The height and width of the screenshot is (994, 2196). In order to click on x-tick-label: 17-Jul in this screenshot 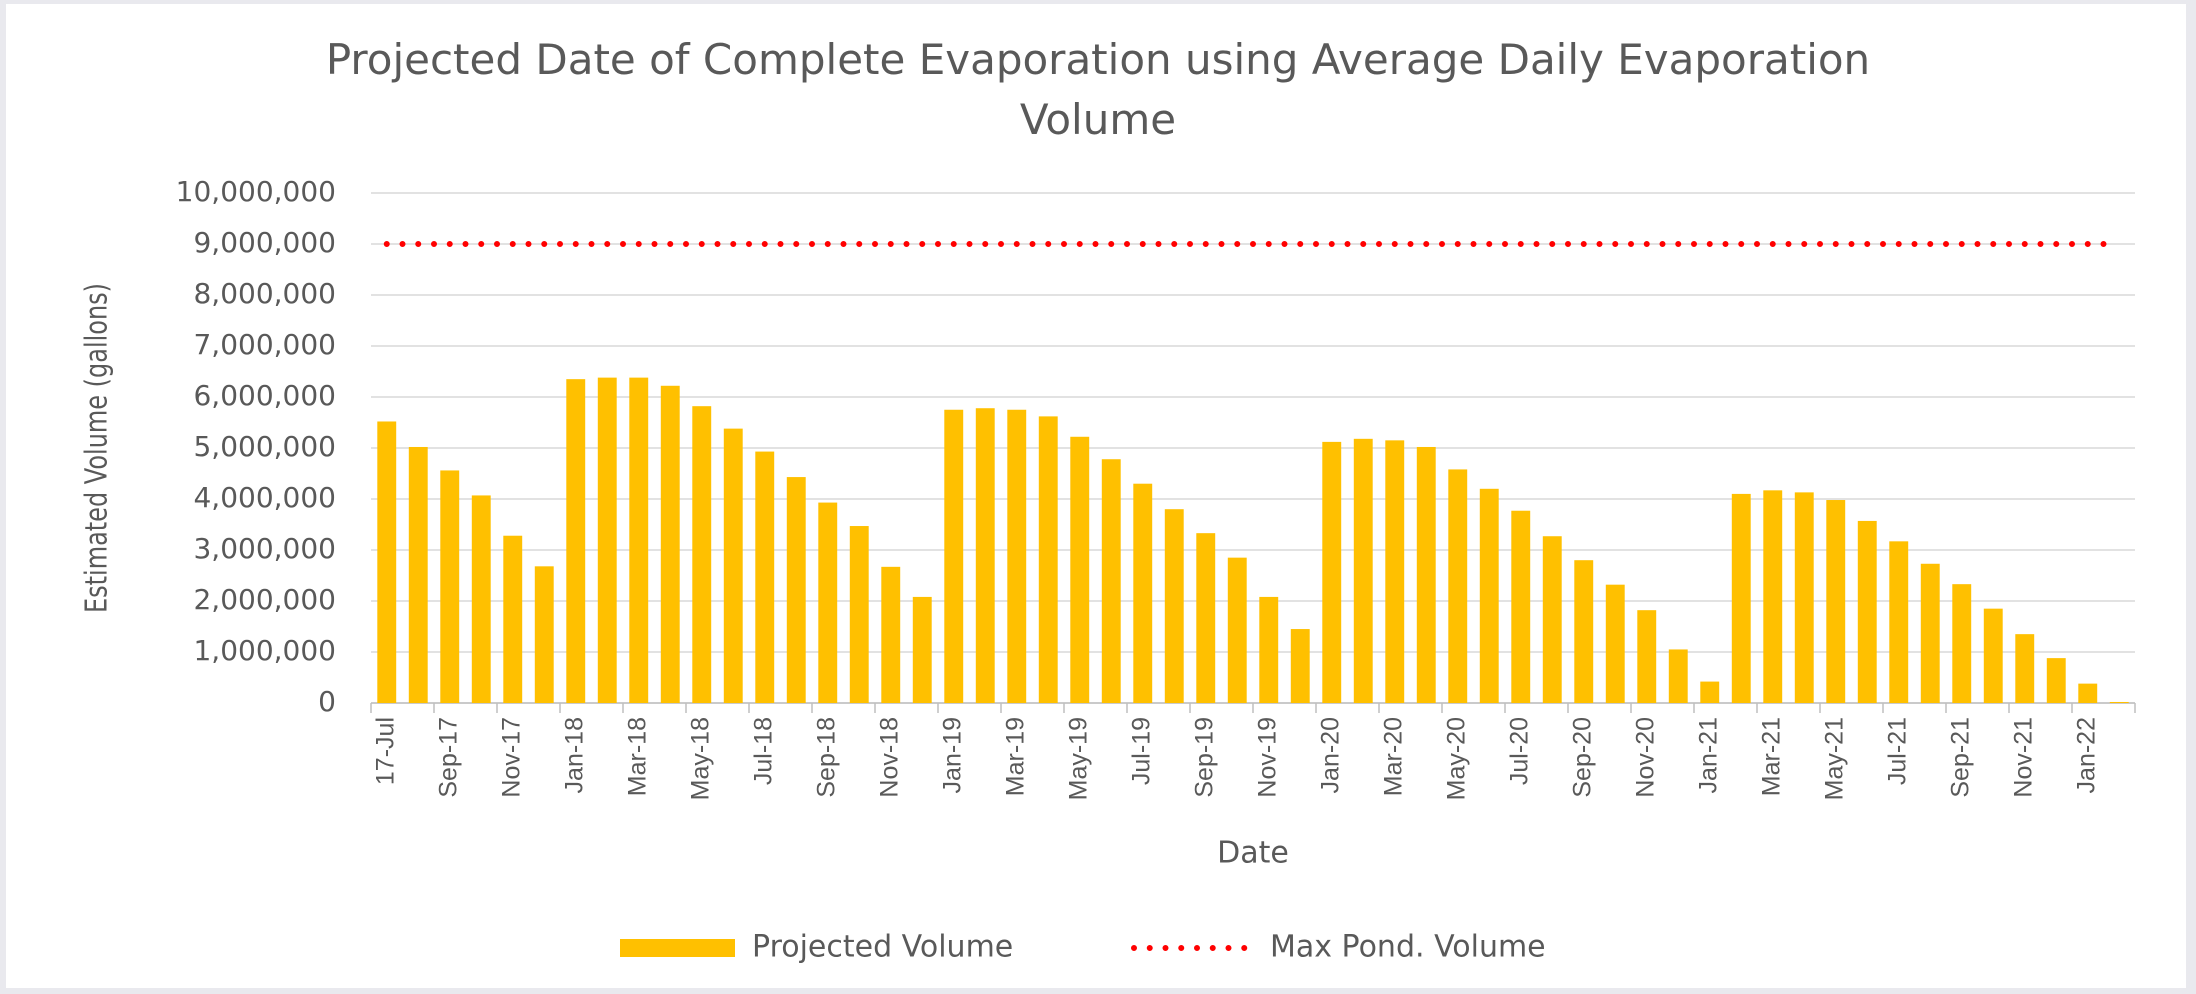, I will do `click(385, 751)`.